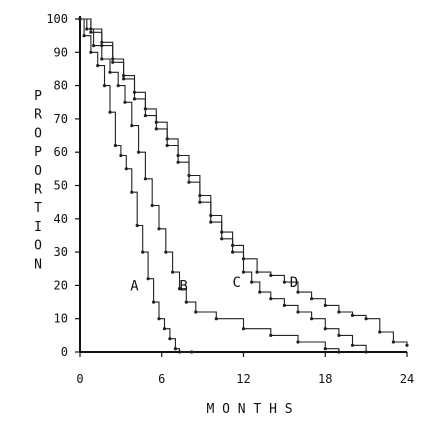 The image size is (431, 428). I want to click on y-tick-label: 30, so click(61, 252).